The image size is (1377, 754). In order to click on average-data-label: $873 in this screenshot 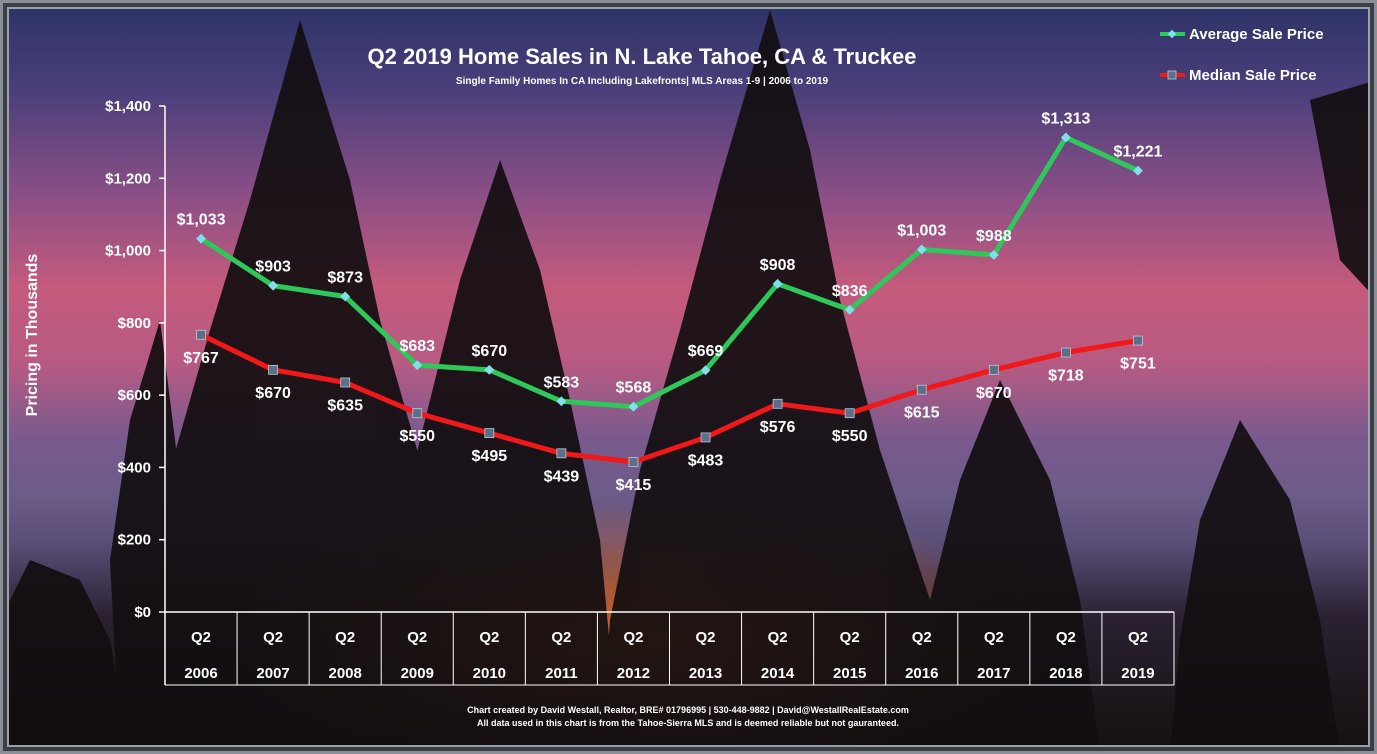, I will do `click(345, 277)`.